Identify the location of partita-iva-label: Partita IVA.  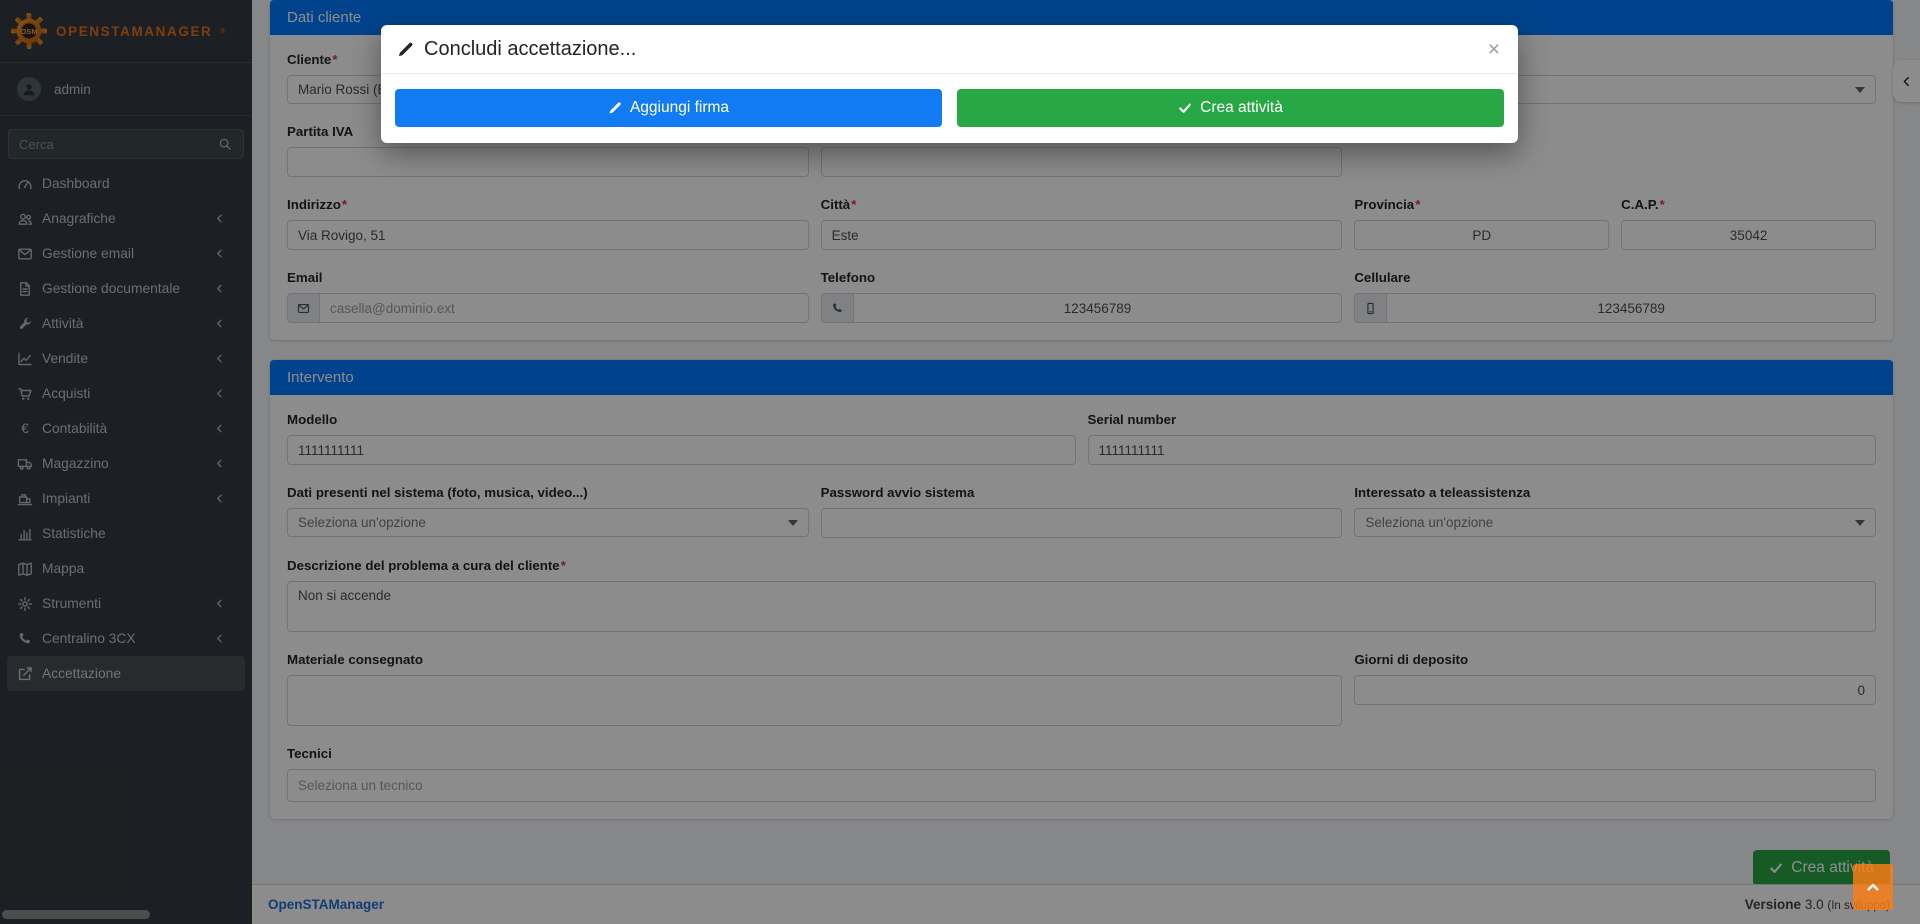
(320, 131).